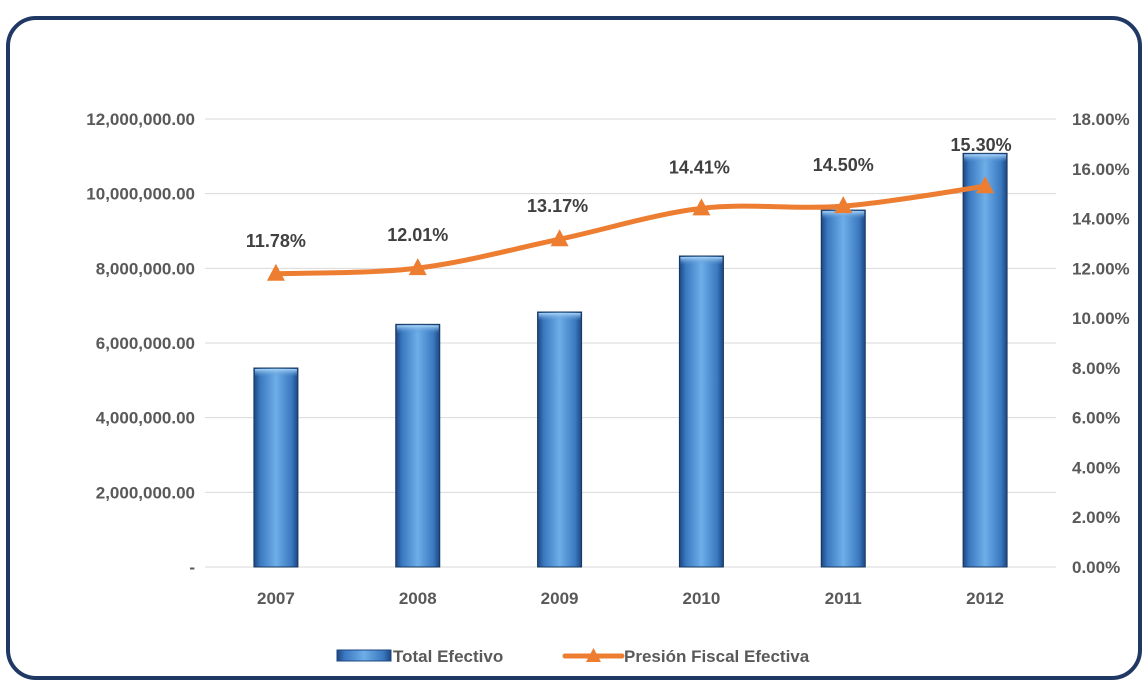 The height and width of the screenshot is (686, 1148). What do you see at coordinates (717, 656) in the screenshot?
I see `legend-label-presion-fiscal: Presión Fiscal Efectiva` at bounding box center [717, 656].